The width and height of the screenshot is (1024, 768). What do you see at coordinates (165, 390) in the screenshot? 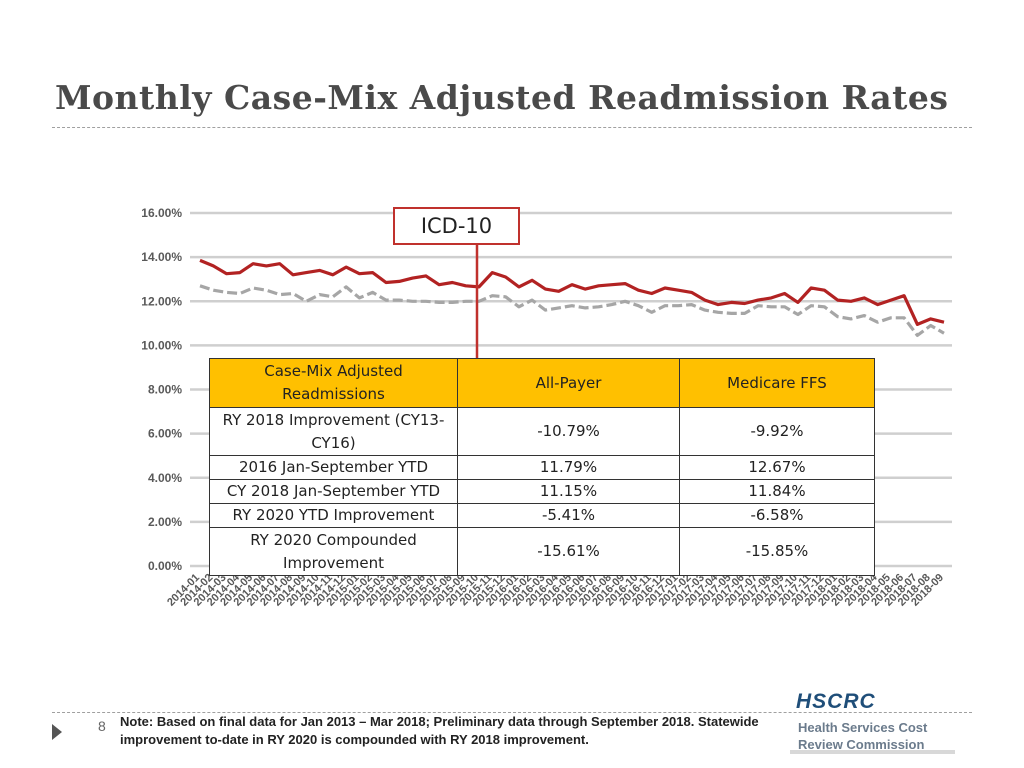
I see `y-tick-label: 8.00%` at bounding box center [165, 390].